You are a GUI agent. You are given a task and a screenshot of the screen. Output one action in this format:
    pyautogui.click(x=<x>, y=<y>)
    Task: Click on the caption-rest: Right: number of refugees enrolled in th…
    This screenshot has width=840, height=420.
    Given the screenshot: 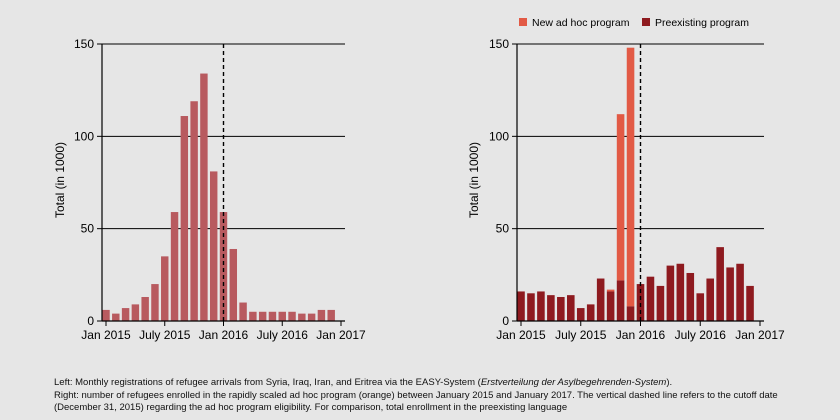 What is the action you would take?
    pyautogui.click(x=416, y=401)
    